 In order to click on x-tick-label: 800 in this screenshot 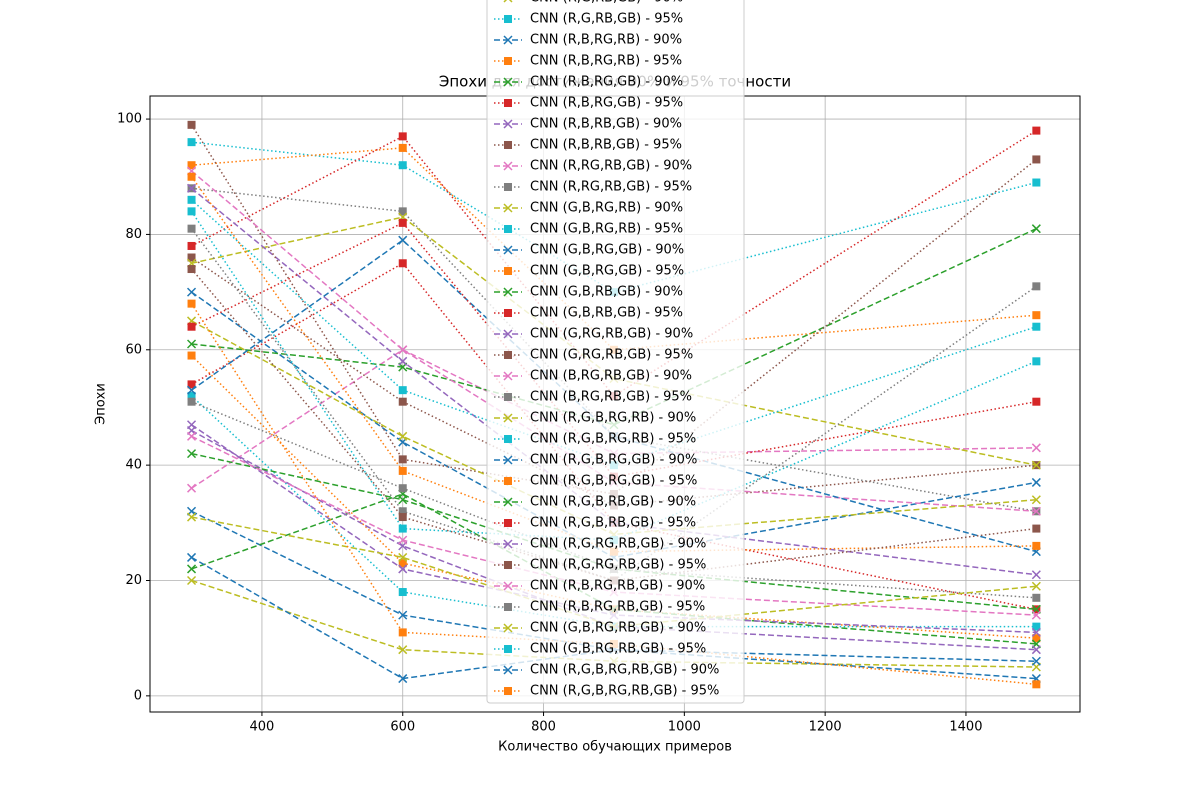, I will do `click(543, 727)`.